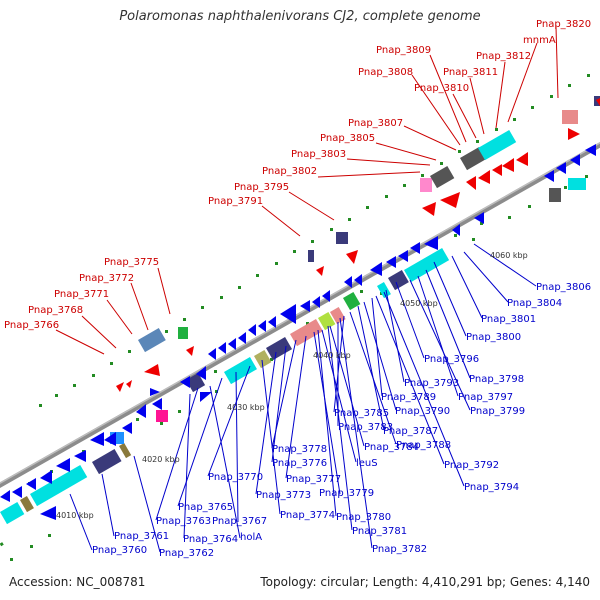  What do you see at coordinates (347, 138) in the screenshot?
I see `gene-label: Pnap_3805` at bounding box center [347, 138].